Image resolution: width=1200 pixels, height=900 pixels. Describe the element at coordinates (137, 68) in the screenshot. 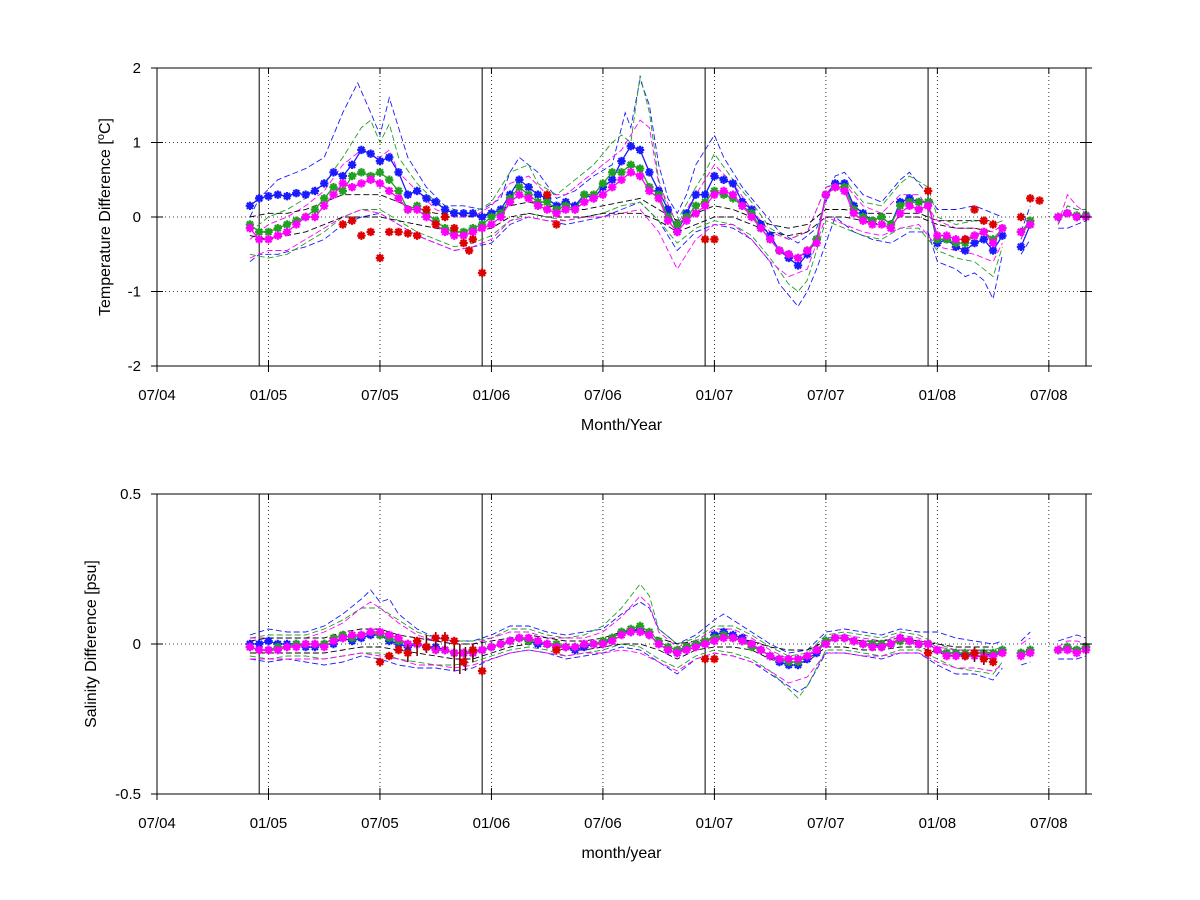

I see `temperature-y-tick-label-4: 2` at that location.